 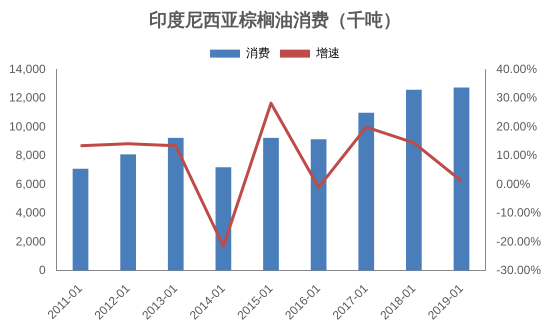 I want to click on y-tick-label: 8,000, so click(x=31, y=155).